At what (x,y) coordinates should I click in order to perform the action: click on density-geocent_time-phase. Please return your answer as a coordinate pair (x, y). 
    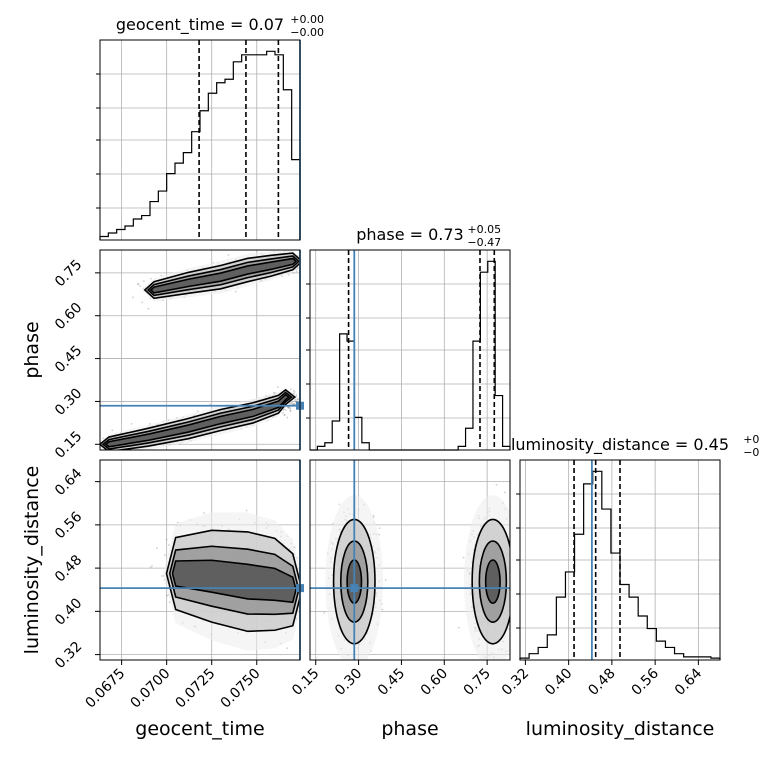
    Looking at the image, I should click on (198, 350).